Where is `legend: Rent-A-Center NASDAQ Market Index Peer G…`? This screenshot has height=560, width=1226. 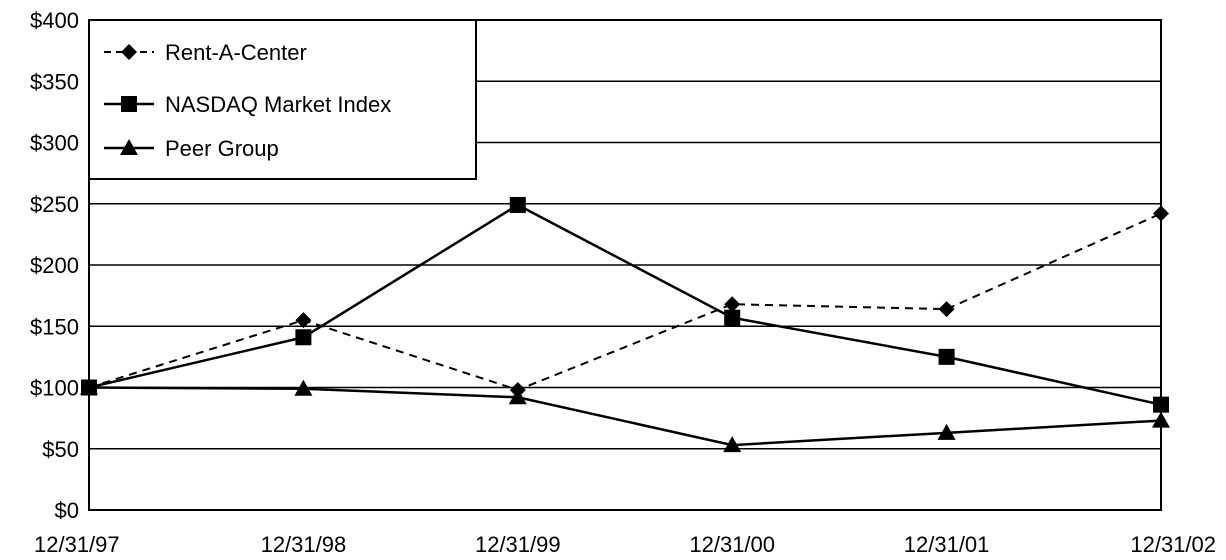
legend: Rent-A-Center NASDAQ Market Index Peer G… is located at coordinates (282, 99).